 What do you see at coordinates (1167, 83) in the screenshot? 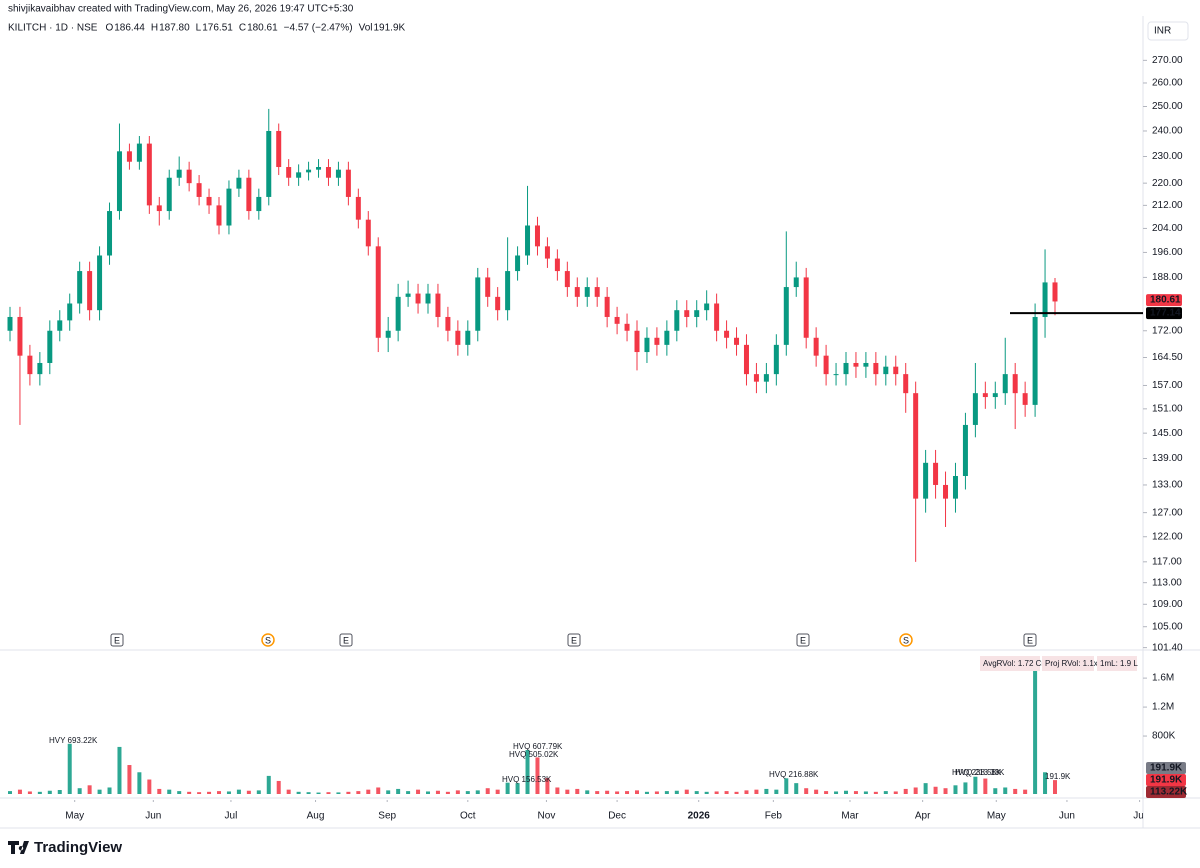
I see `y-tick-label: 260.00` at bounding box center [1167, 83].